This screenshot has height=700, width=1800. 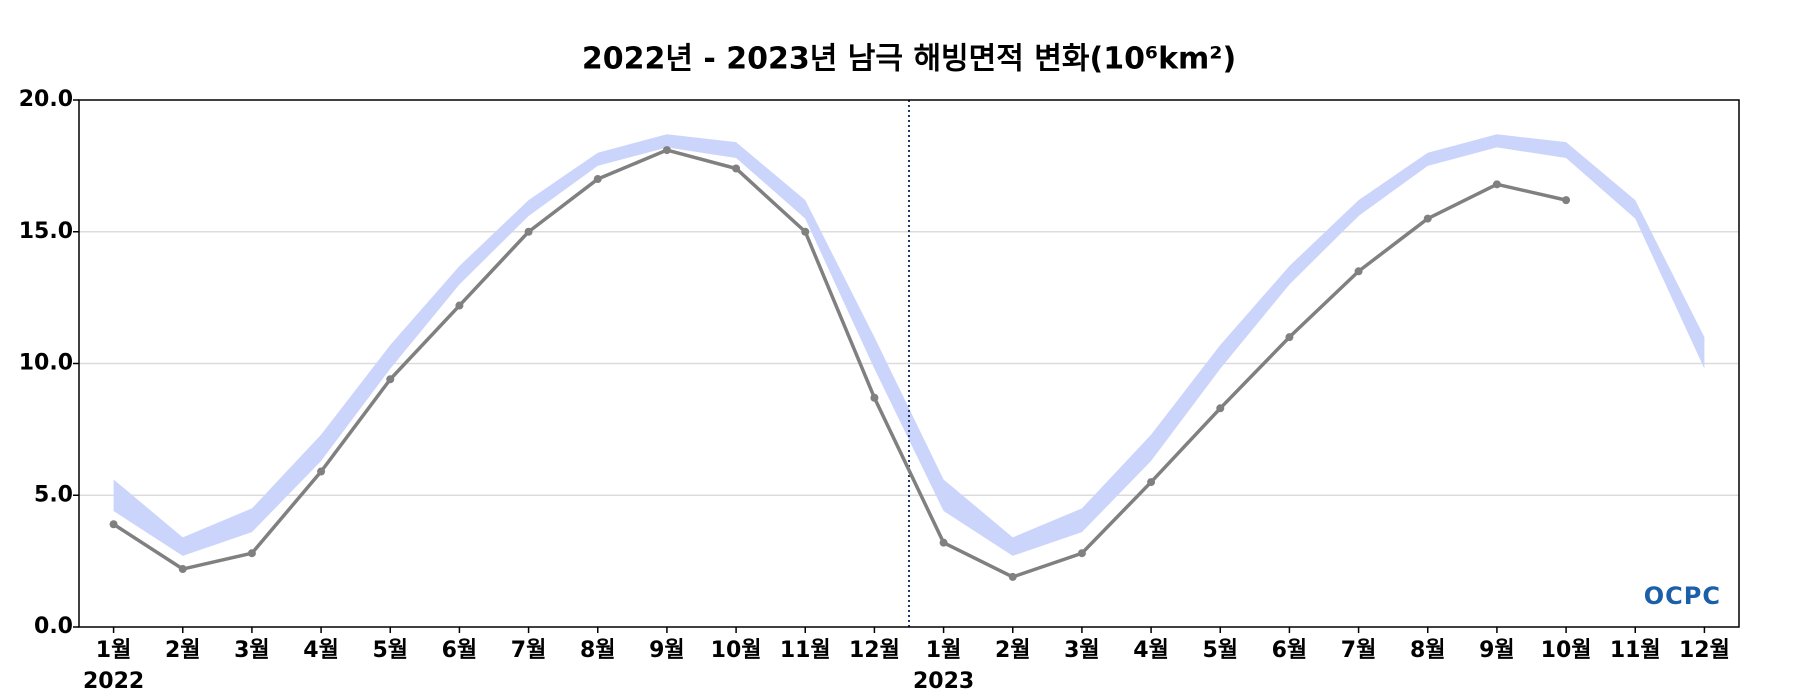 I want to click on y-tick-label: 5.0, so click(x=53, y=494).